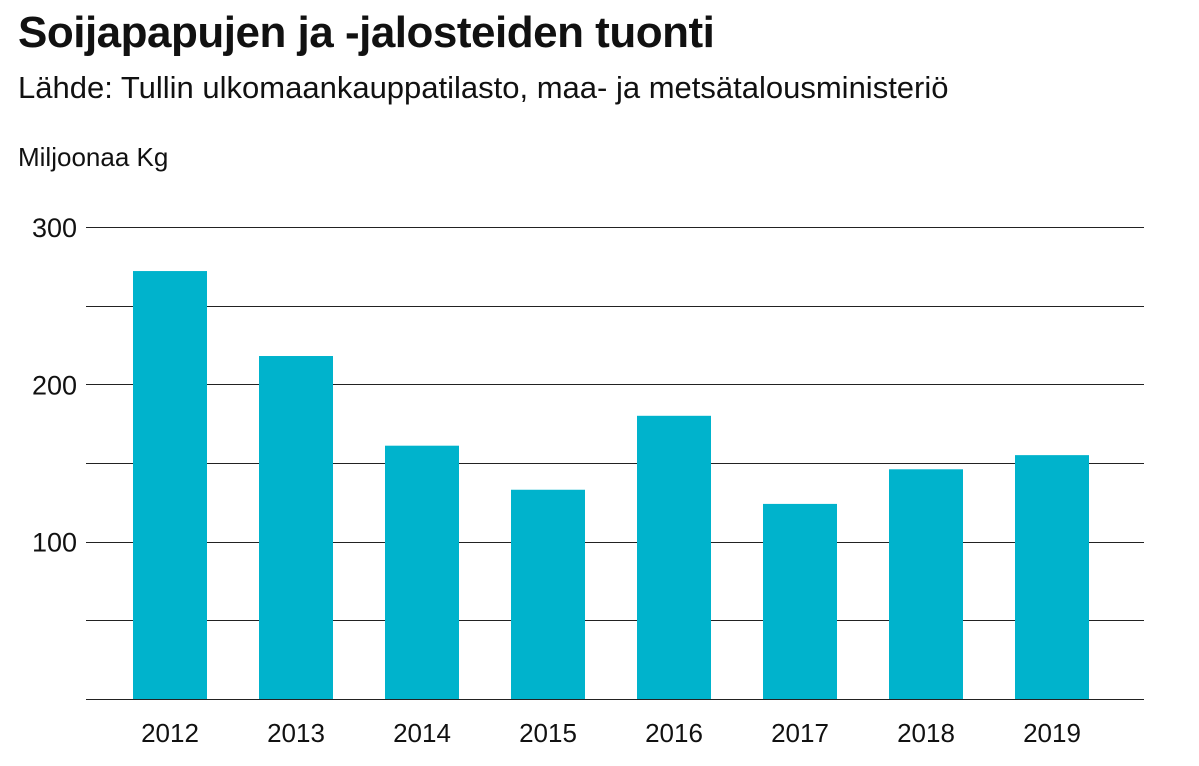  I want to click on bar-2019, so click(1052, 577).